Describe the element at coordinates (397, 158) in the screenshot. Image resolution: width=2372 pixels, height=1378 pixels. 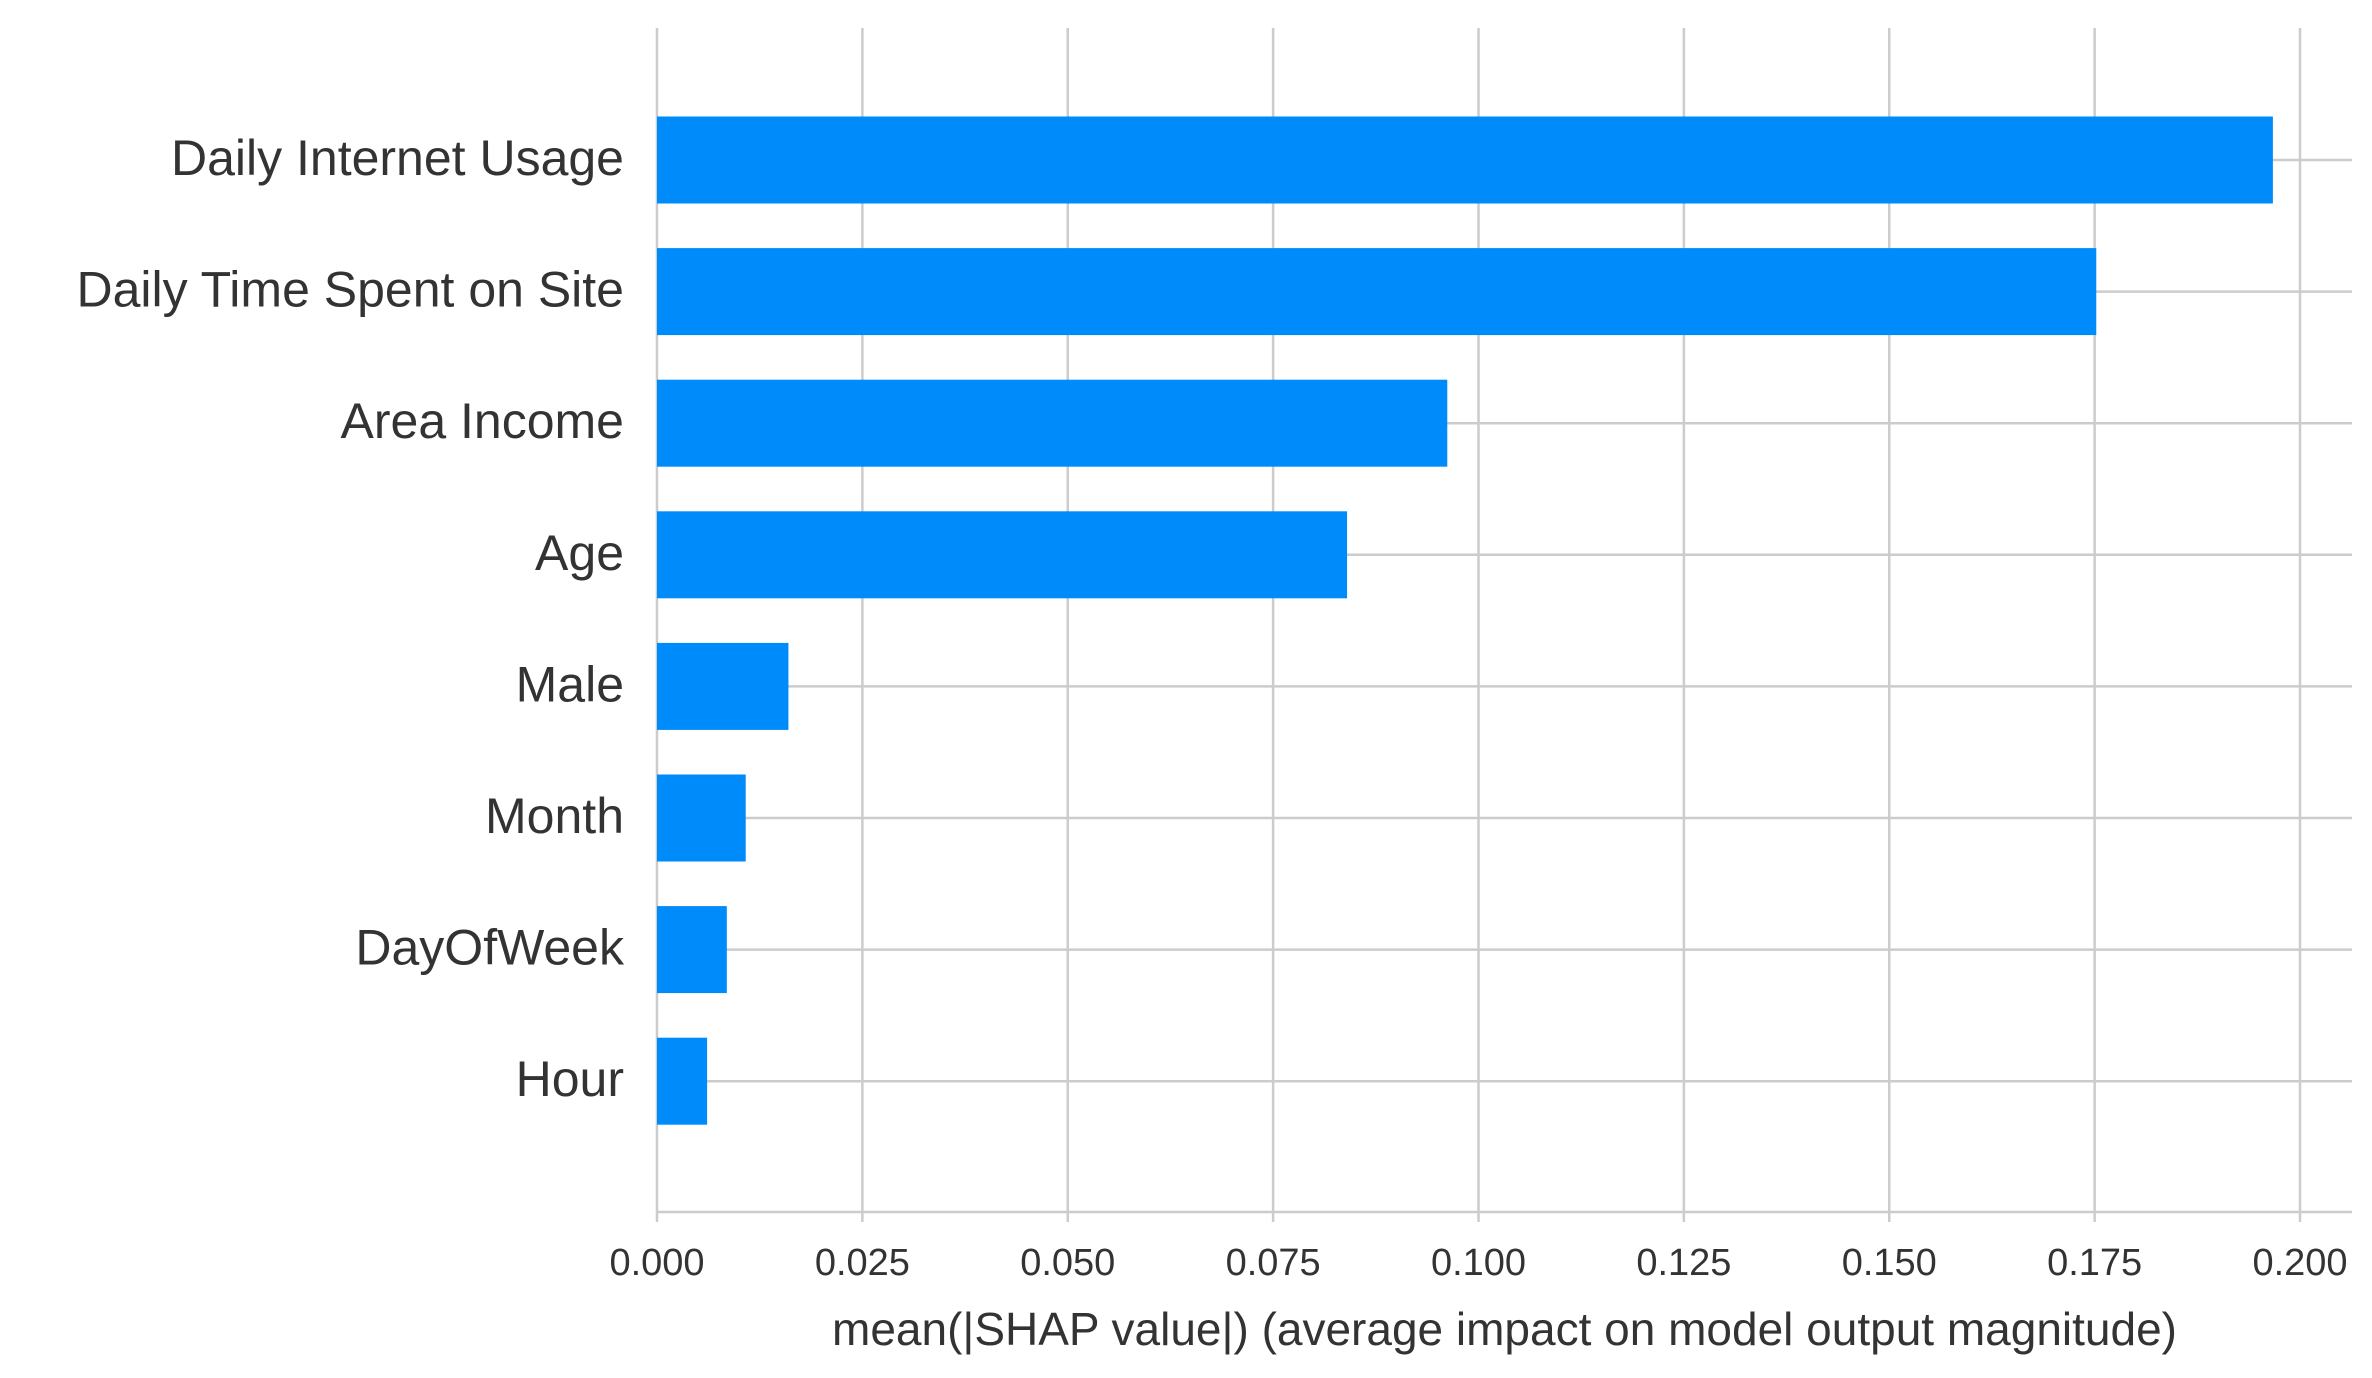
I see `category-label: Daily Internet Usage` at that location.